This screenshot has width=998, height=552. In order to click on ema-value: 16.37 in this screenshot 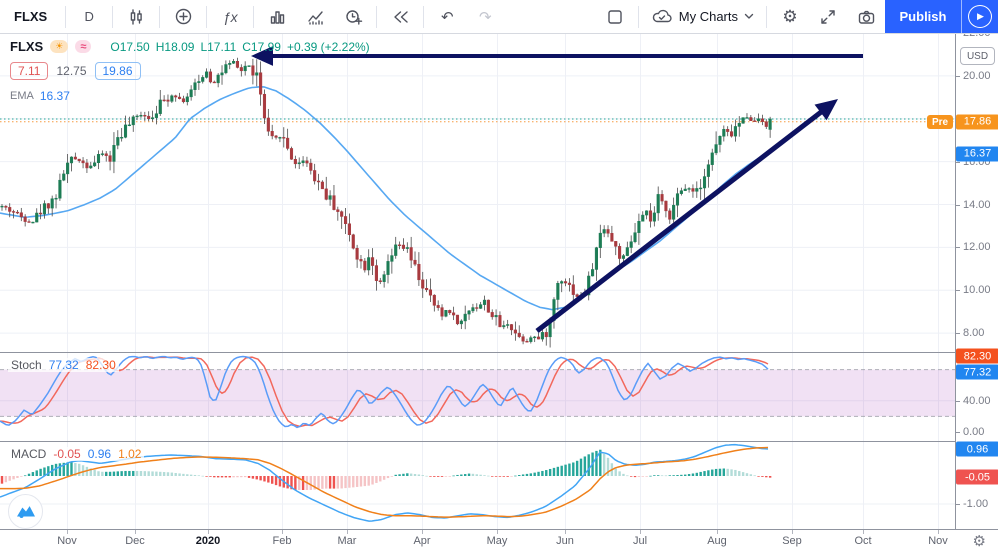, I will do `click(54, 96)`.